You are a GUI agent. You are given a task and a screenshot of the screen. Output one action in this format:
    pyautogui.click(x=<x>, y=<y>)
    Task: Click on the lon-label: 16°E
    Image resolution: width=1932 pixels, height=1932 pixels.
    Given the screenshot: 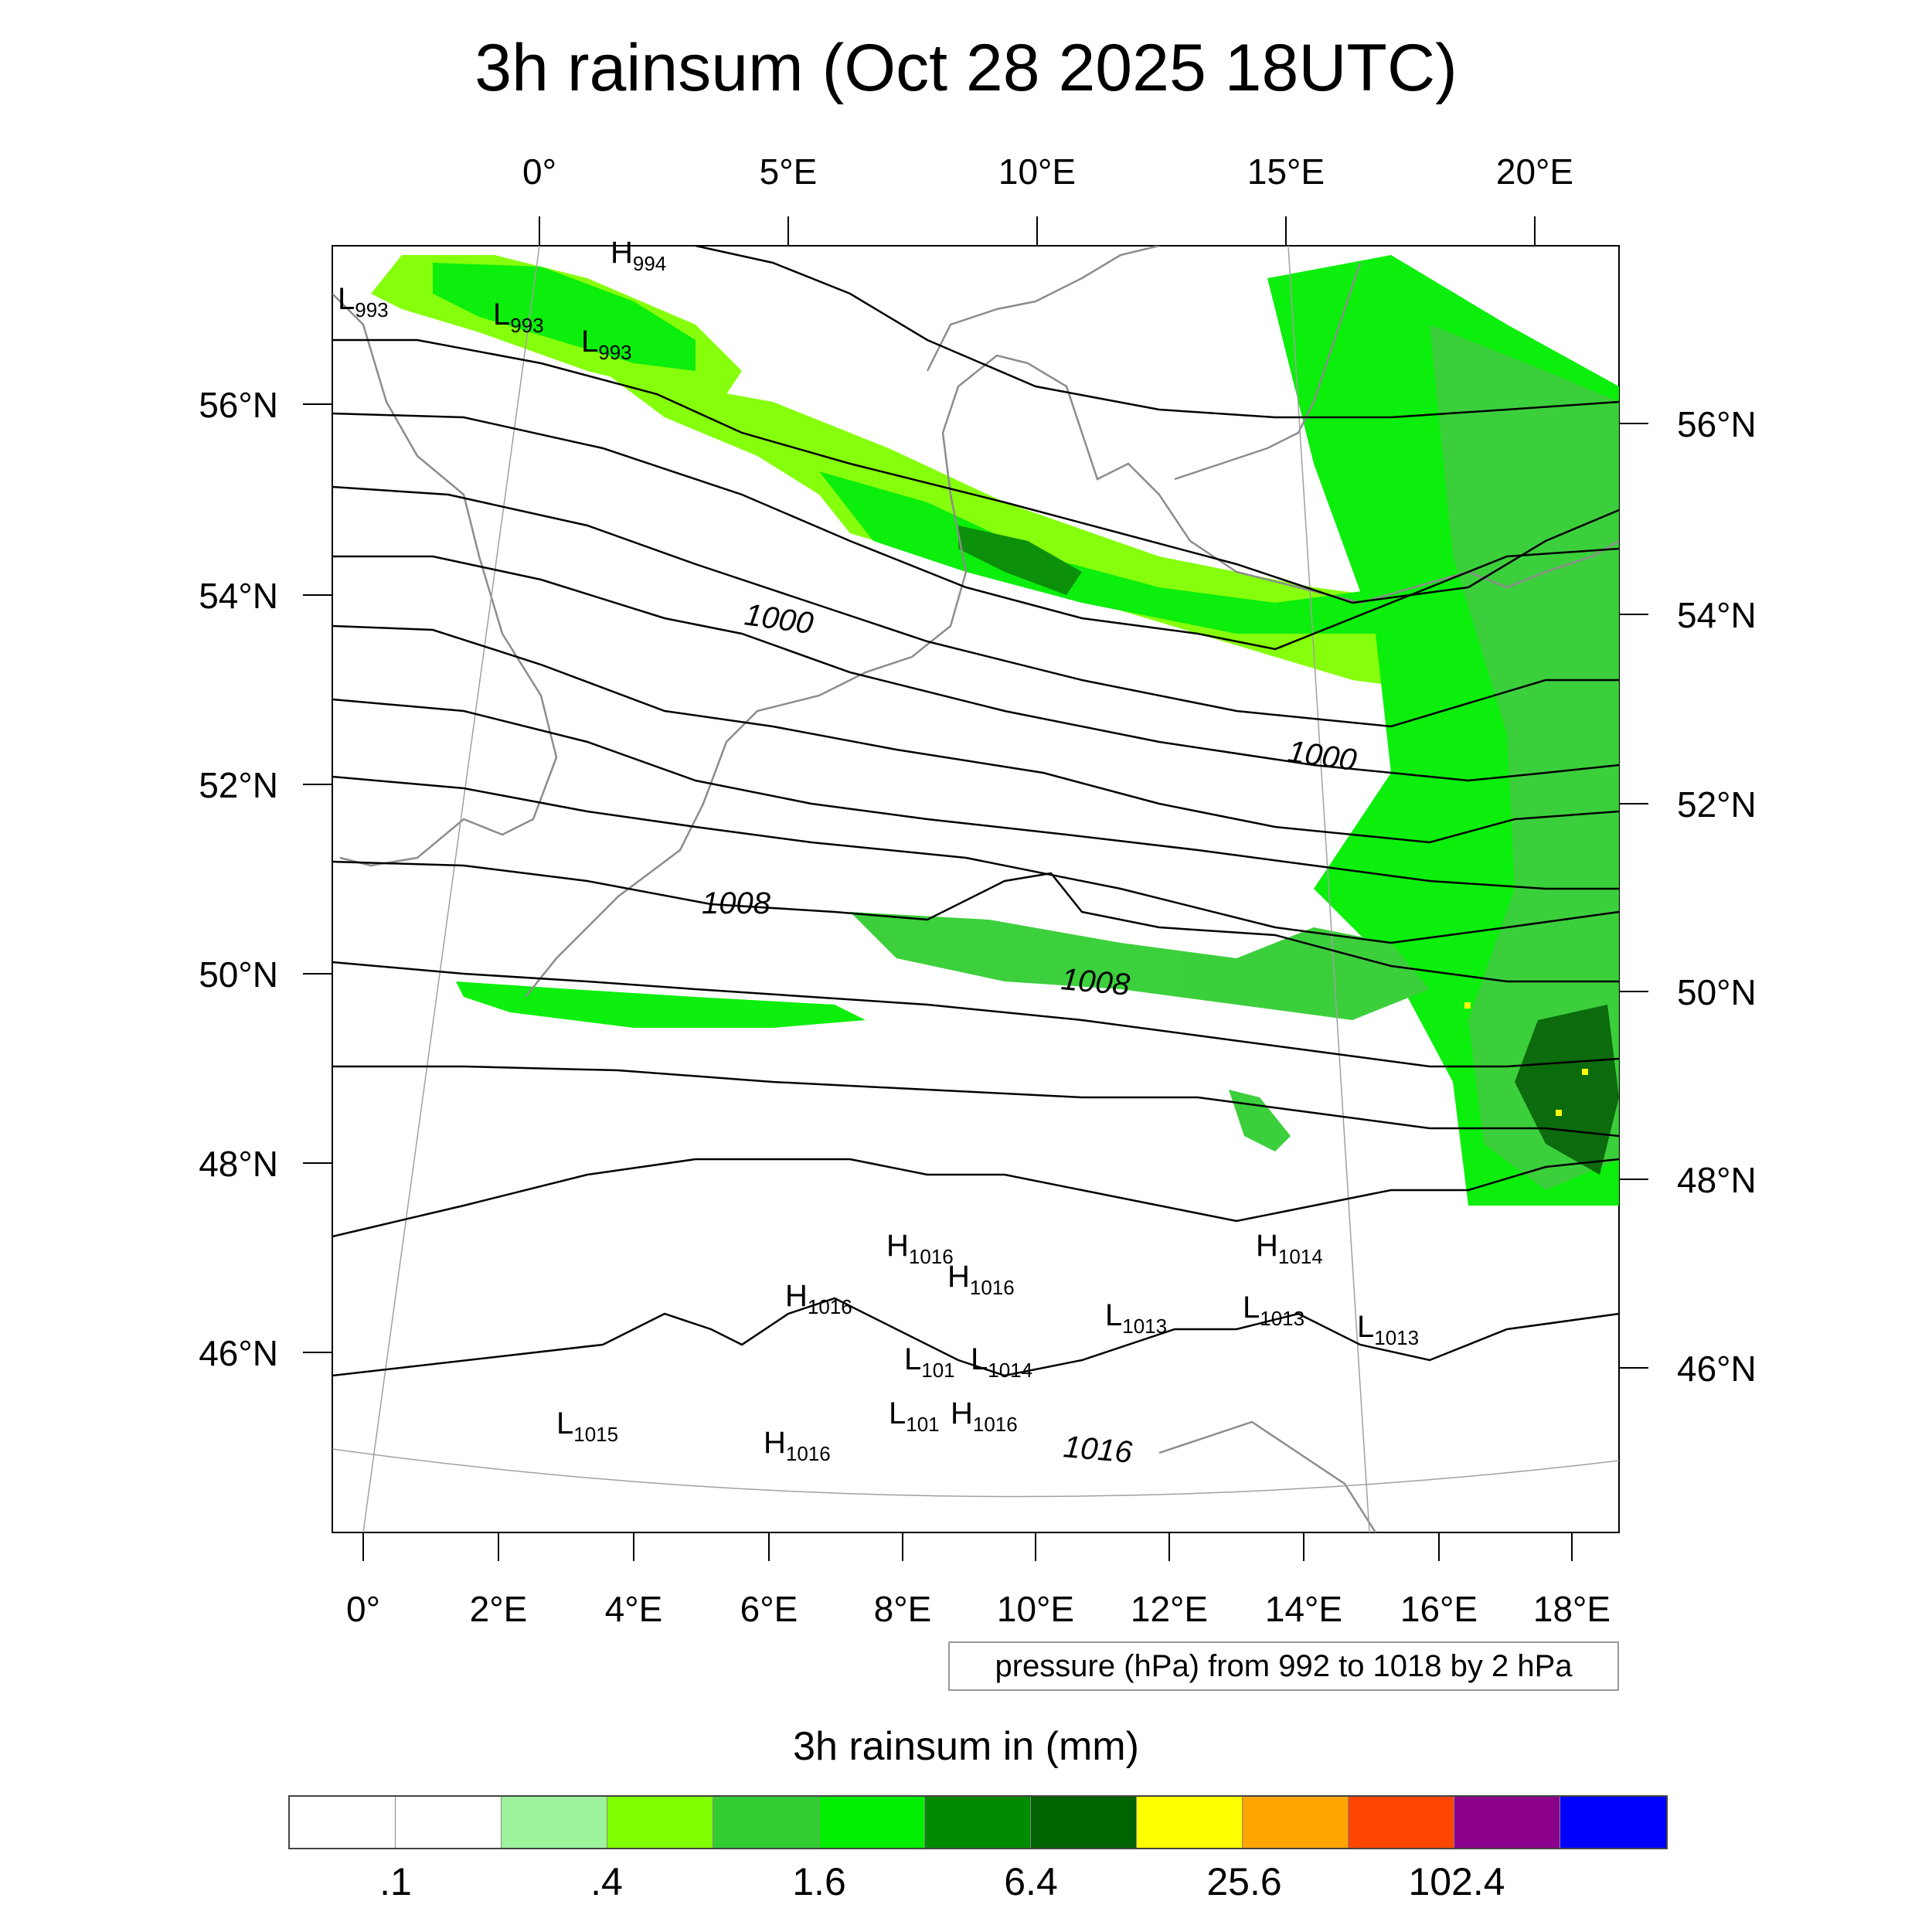 What is the action you would take?
    pyautogui.click(x=1439, y=1609)
    